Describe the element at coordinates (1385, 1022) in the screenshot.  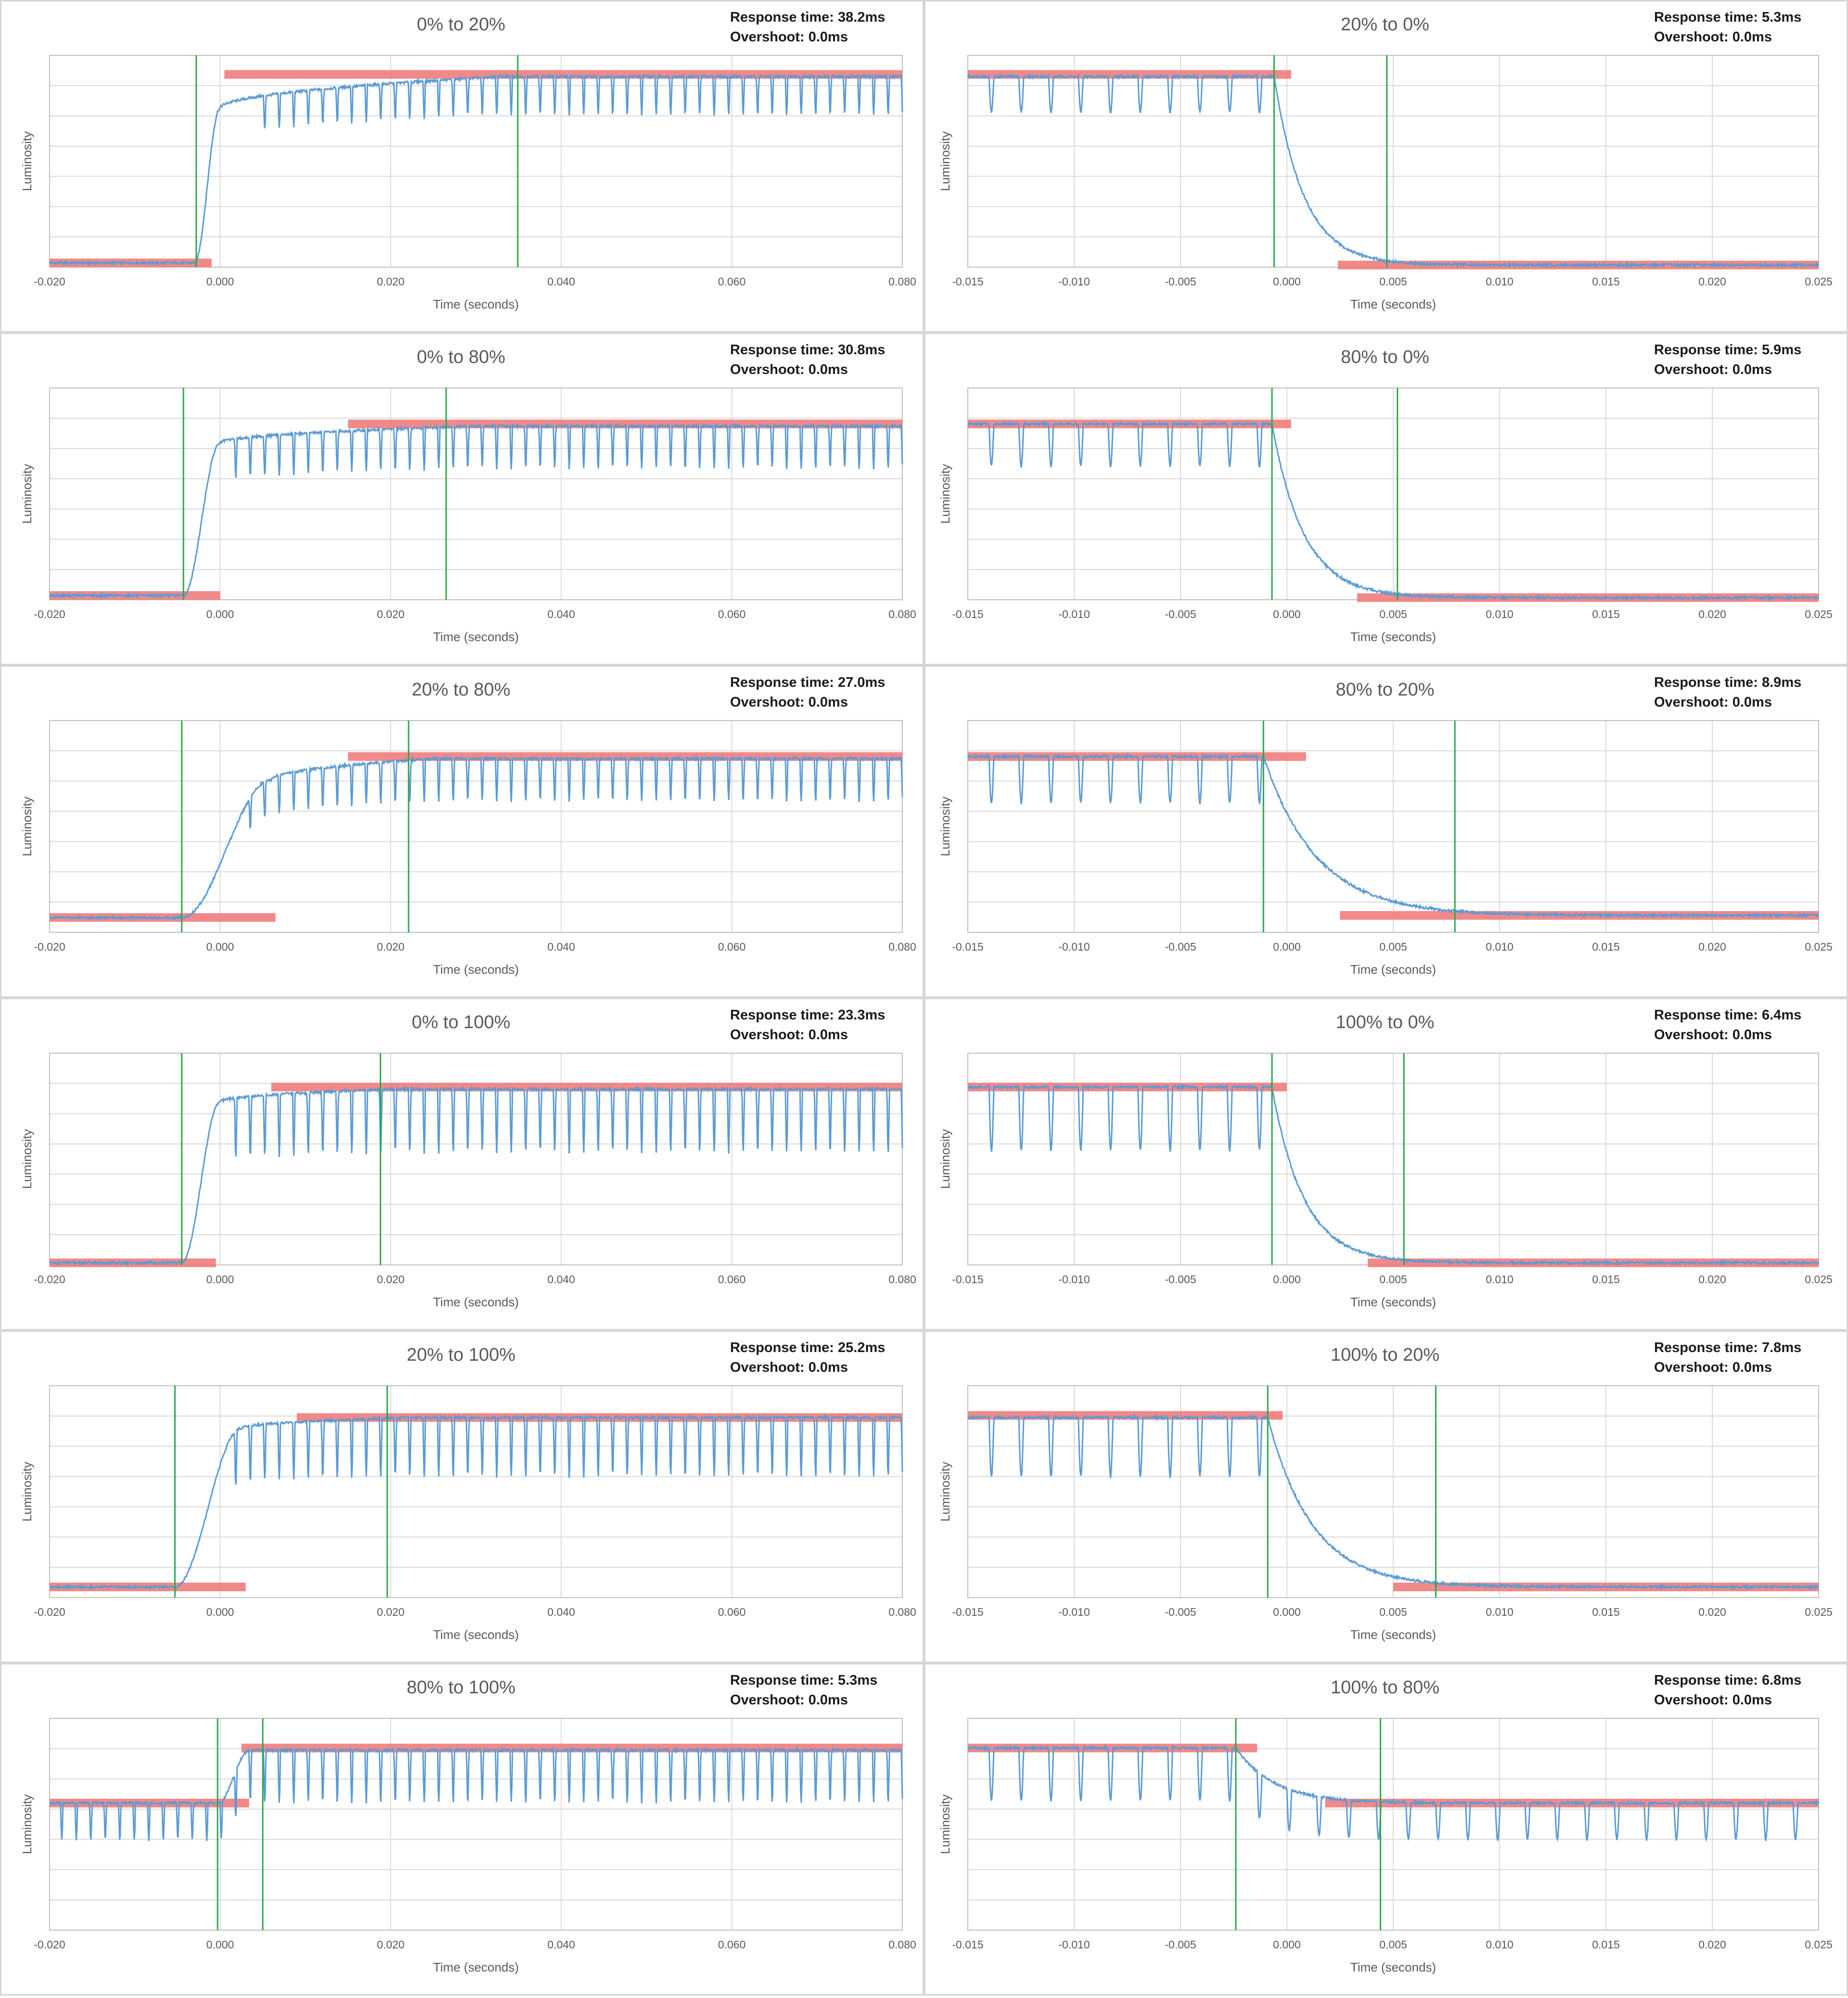
I see `chart-title: 100% to 0%` at that location.